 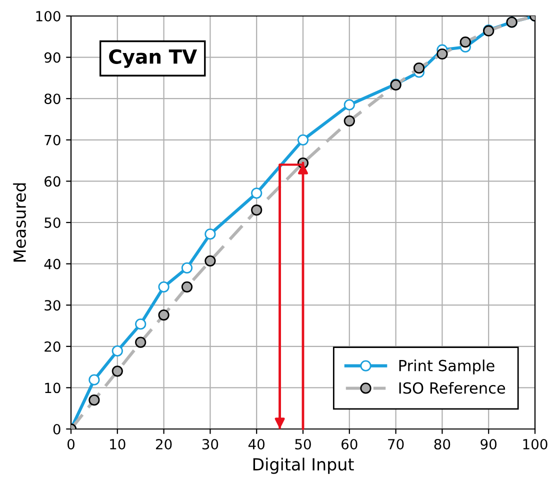 I want to click on x-tick-label: 30, so click(x=210, y=444).